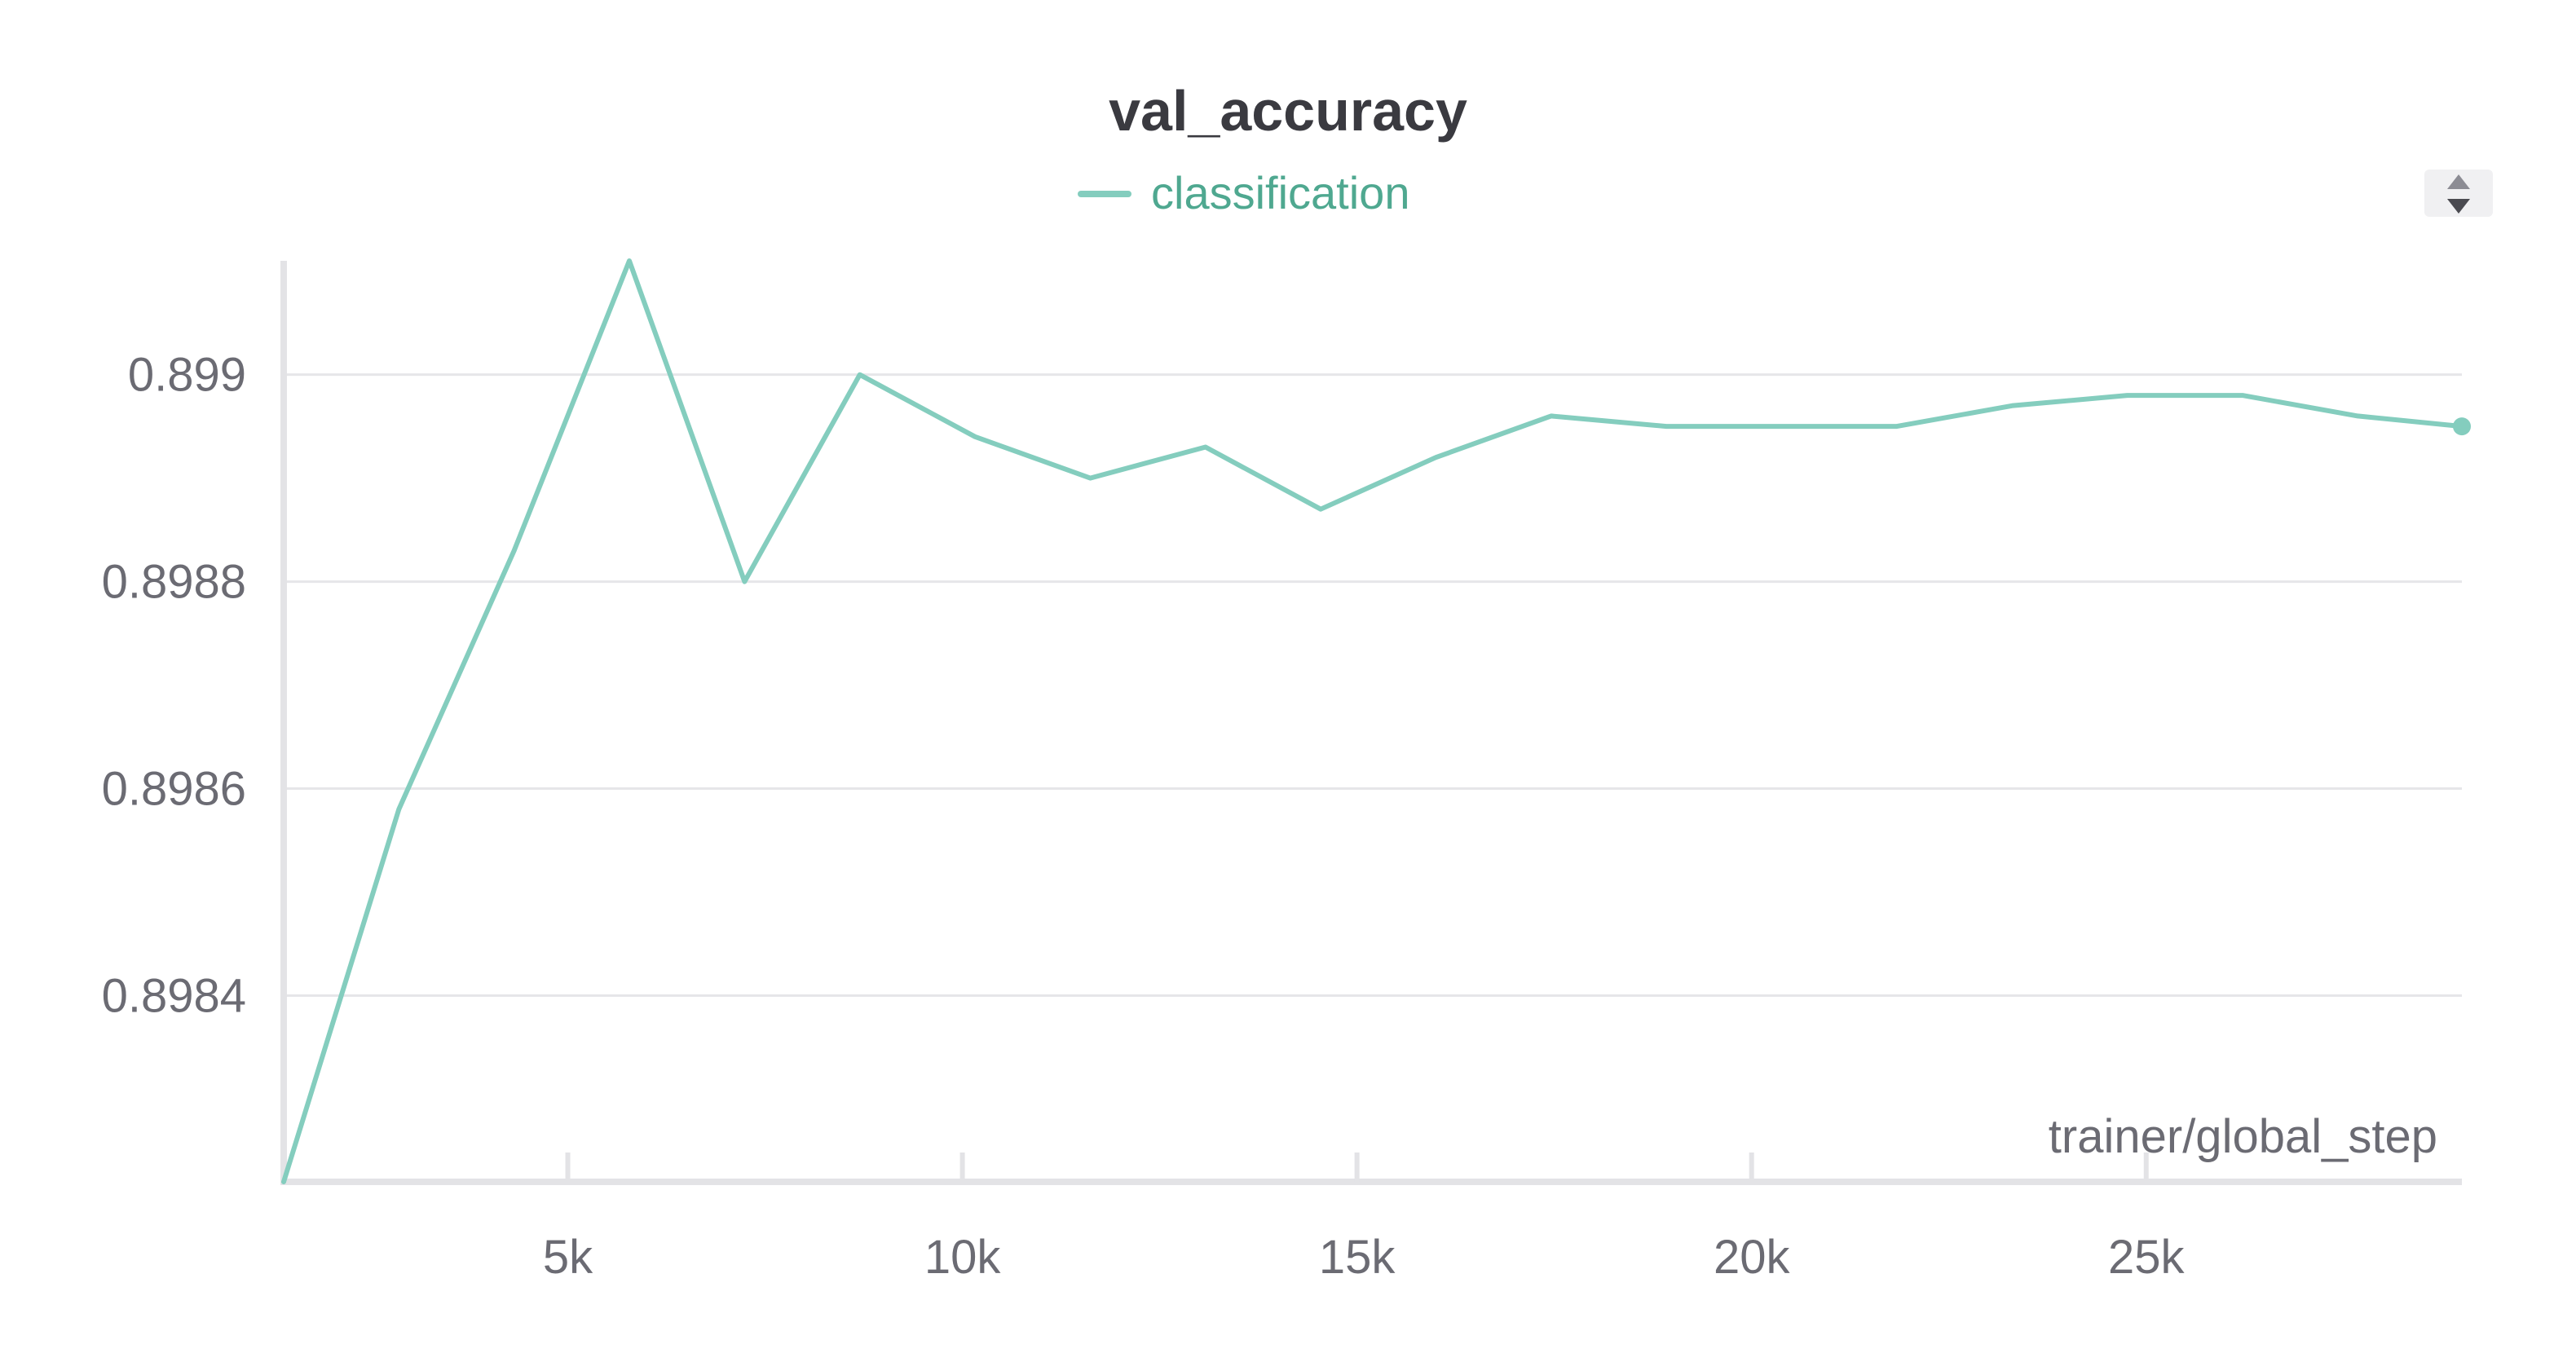 Image resolution: width=2576 pixels, height=1353 pixels. I want to click on x-tick-label: 20k, so click(1752, 1257).